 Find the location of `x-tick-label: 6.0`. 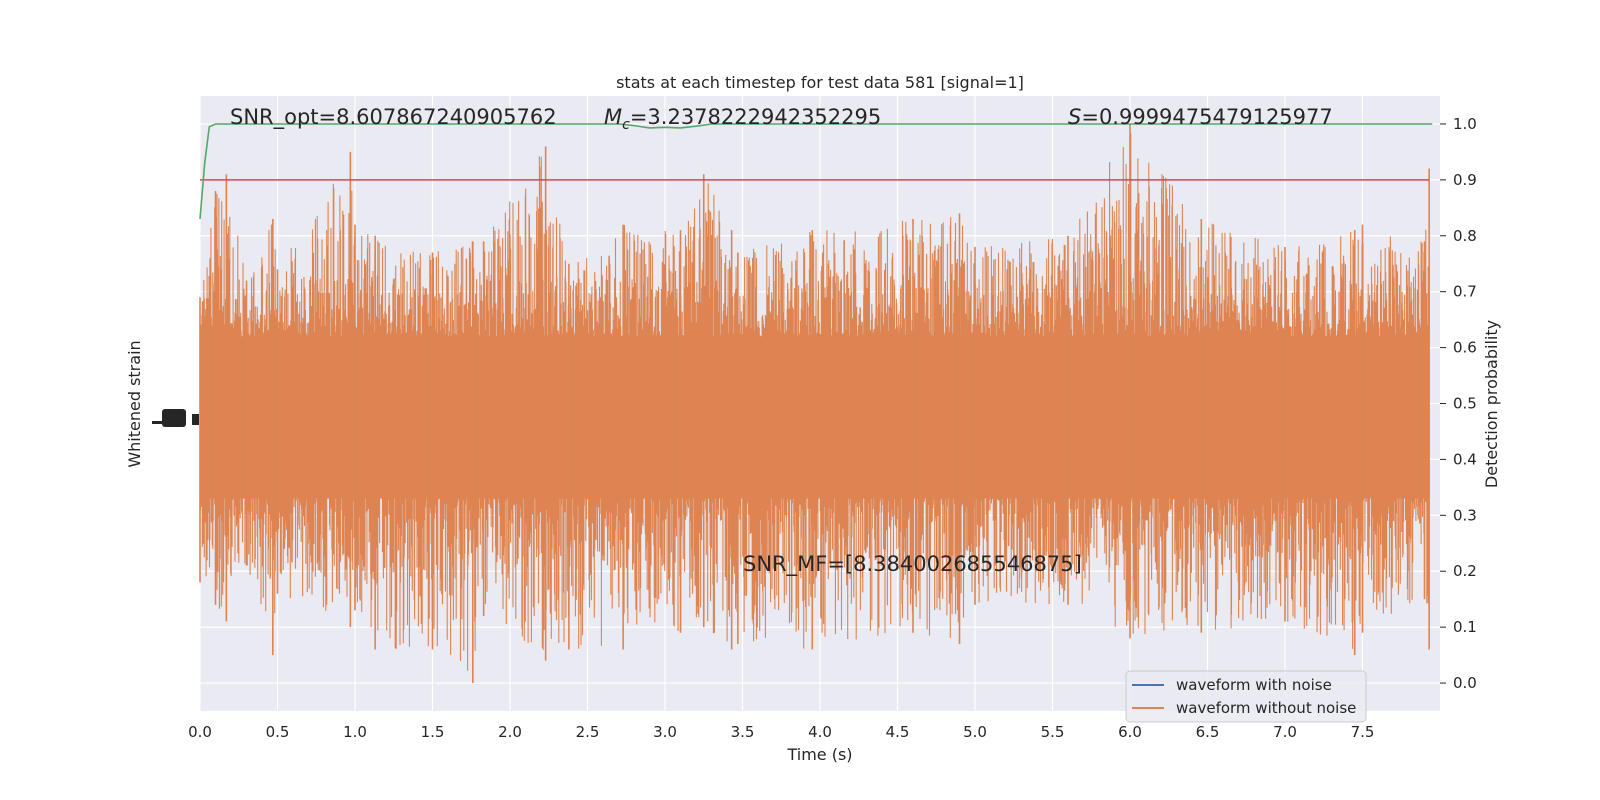

x-tick-label: 6.0 is located at coordinates (1130, 732).